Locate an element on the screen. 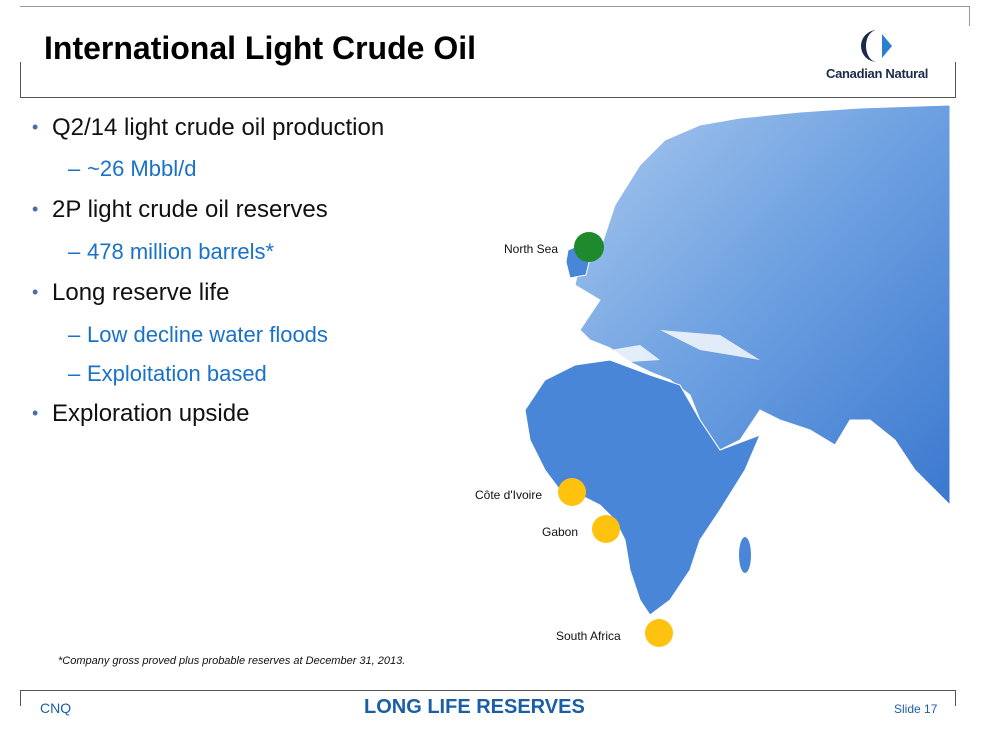 The height and width of the screenshot is (744, 983). bullet-text: 2P light crude oil reserves is located at coordinates (190, 209).